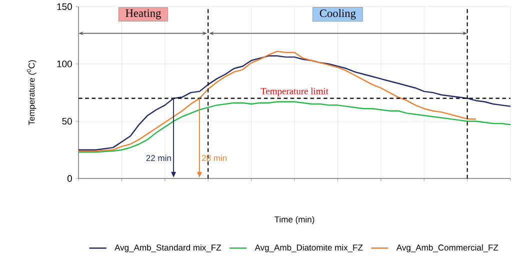  What do you see at coordinates (64, 6) in the screenshot?
I see `y-tick-label: 150` at bounding box center [64, 6].